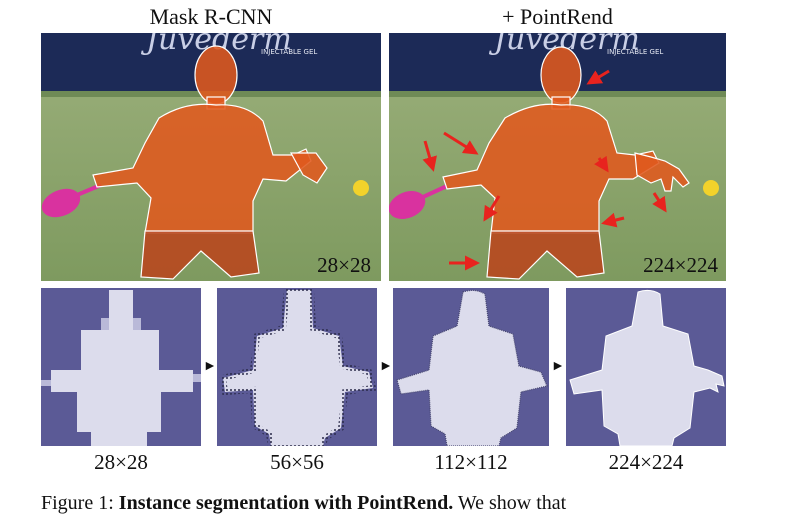  Describe the element at coordinates (80, 503) in the screenshot. I see `caption-prefix: Figure 1:` at that location.